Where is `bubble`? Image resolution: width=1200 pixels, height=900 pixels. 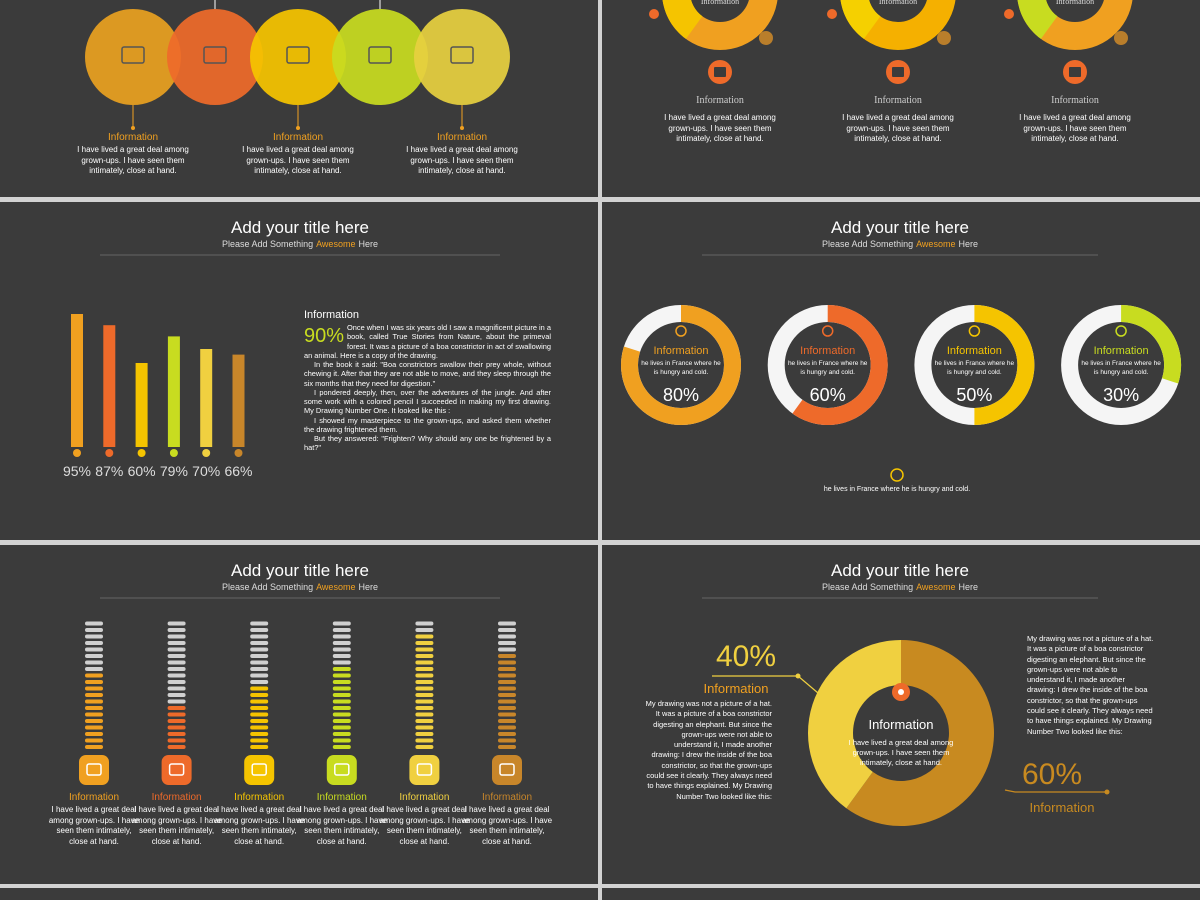 bubble is located at coordinates (1009, 14).